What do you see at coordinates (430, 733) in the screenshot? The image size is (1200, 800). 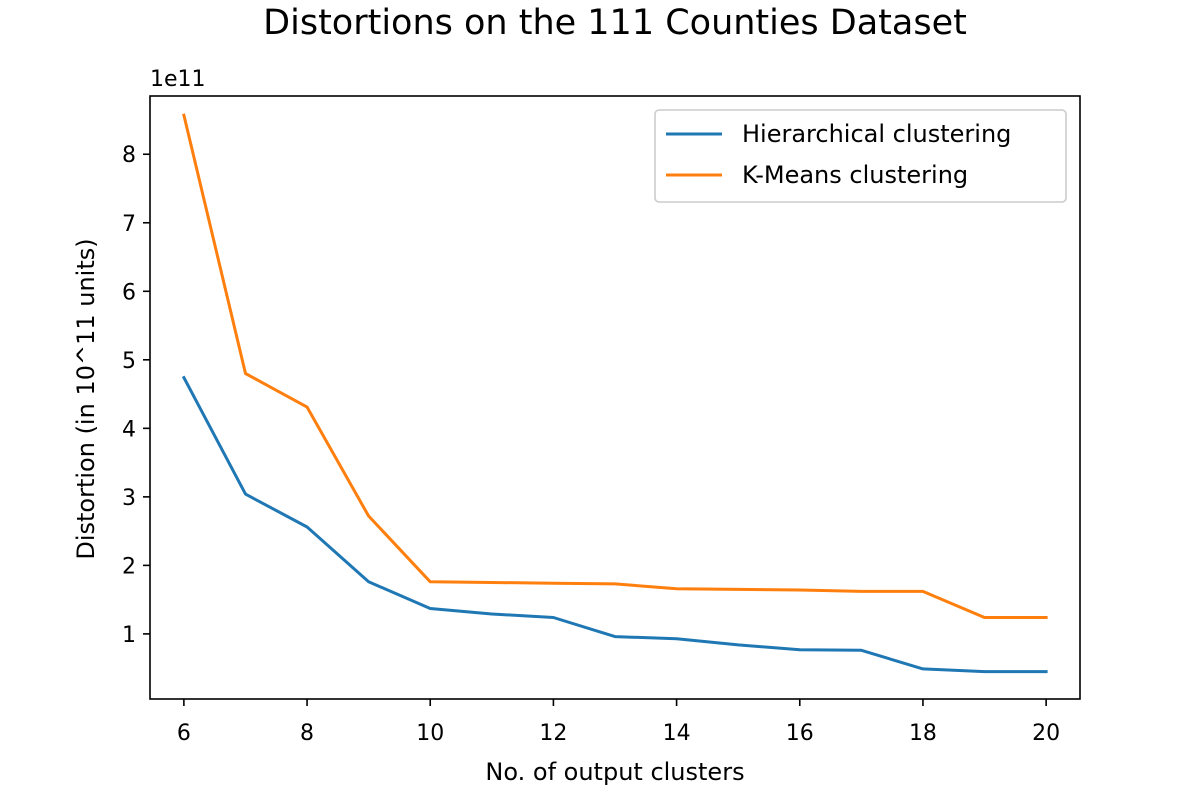 I see `x-tick-label: 10` at bounding box center [430, 733].